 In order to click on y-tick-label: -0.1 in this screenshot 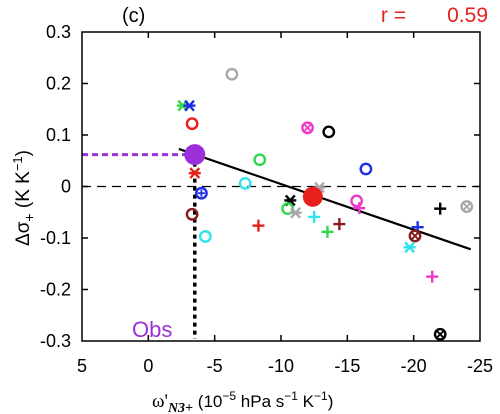, I will do `click(55, 238)`.